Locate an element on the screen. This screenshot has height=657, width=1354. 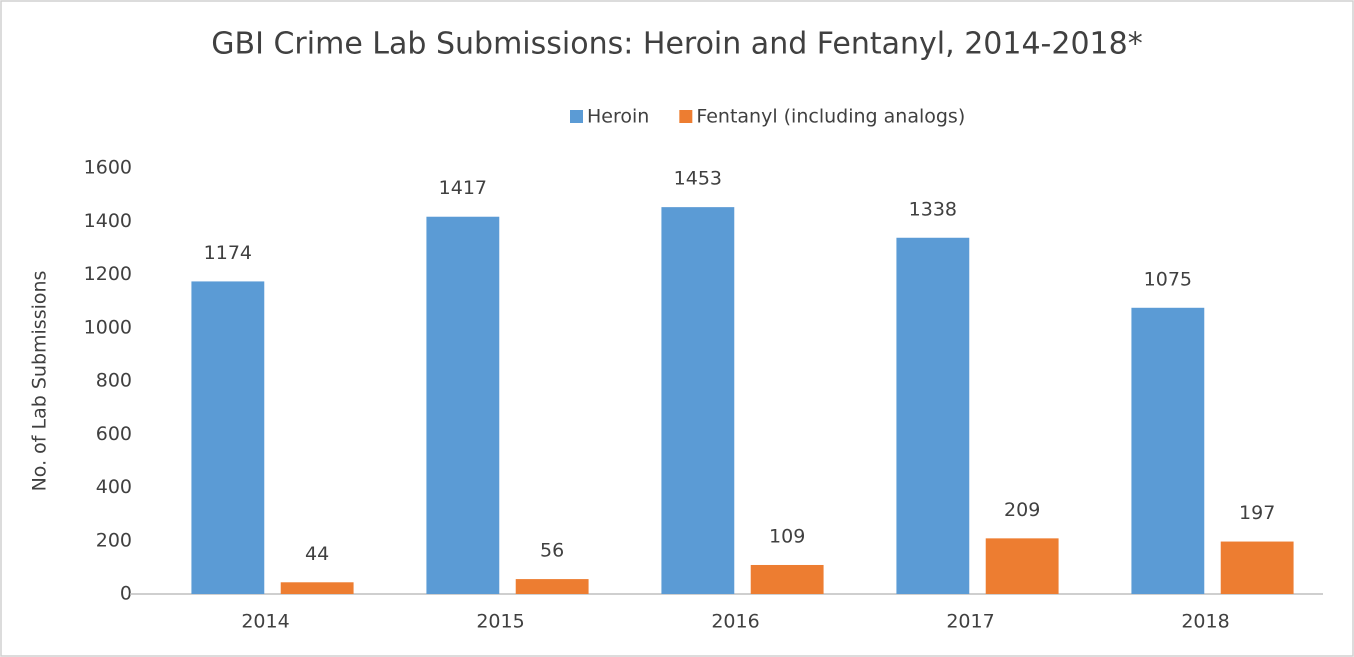
y-tick-label: 1200 is located at coordinates (108, 274).